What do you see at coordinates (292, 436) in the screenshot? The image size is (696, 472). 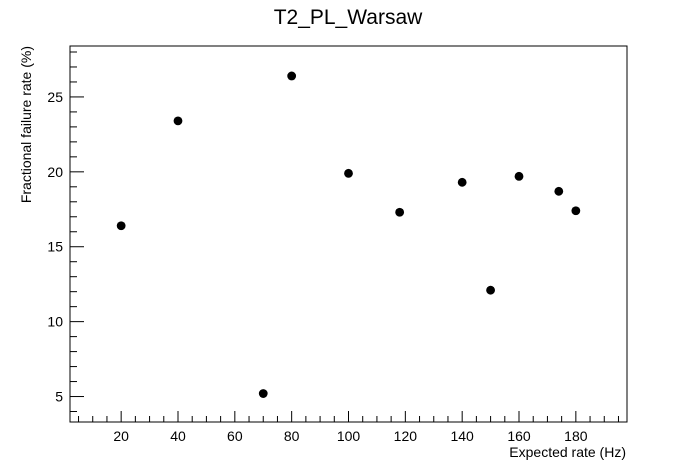 I see `x-tick-label: 80` at bounding box center [292, 436].